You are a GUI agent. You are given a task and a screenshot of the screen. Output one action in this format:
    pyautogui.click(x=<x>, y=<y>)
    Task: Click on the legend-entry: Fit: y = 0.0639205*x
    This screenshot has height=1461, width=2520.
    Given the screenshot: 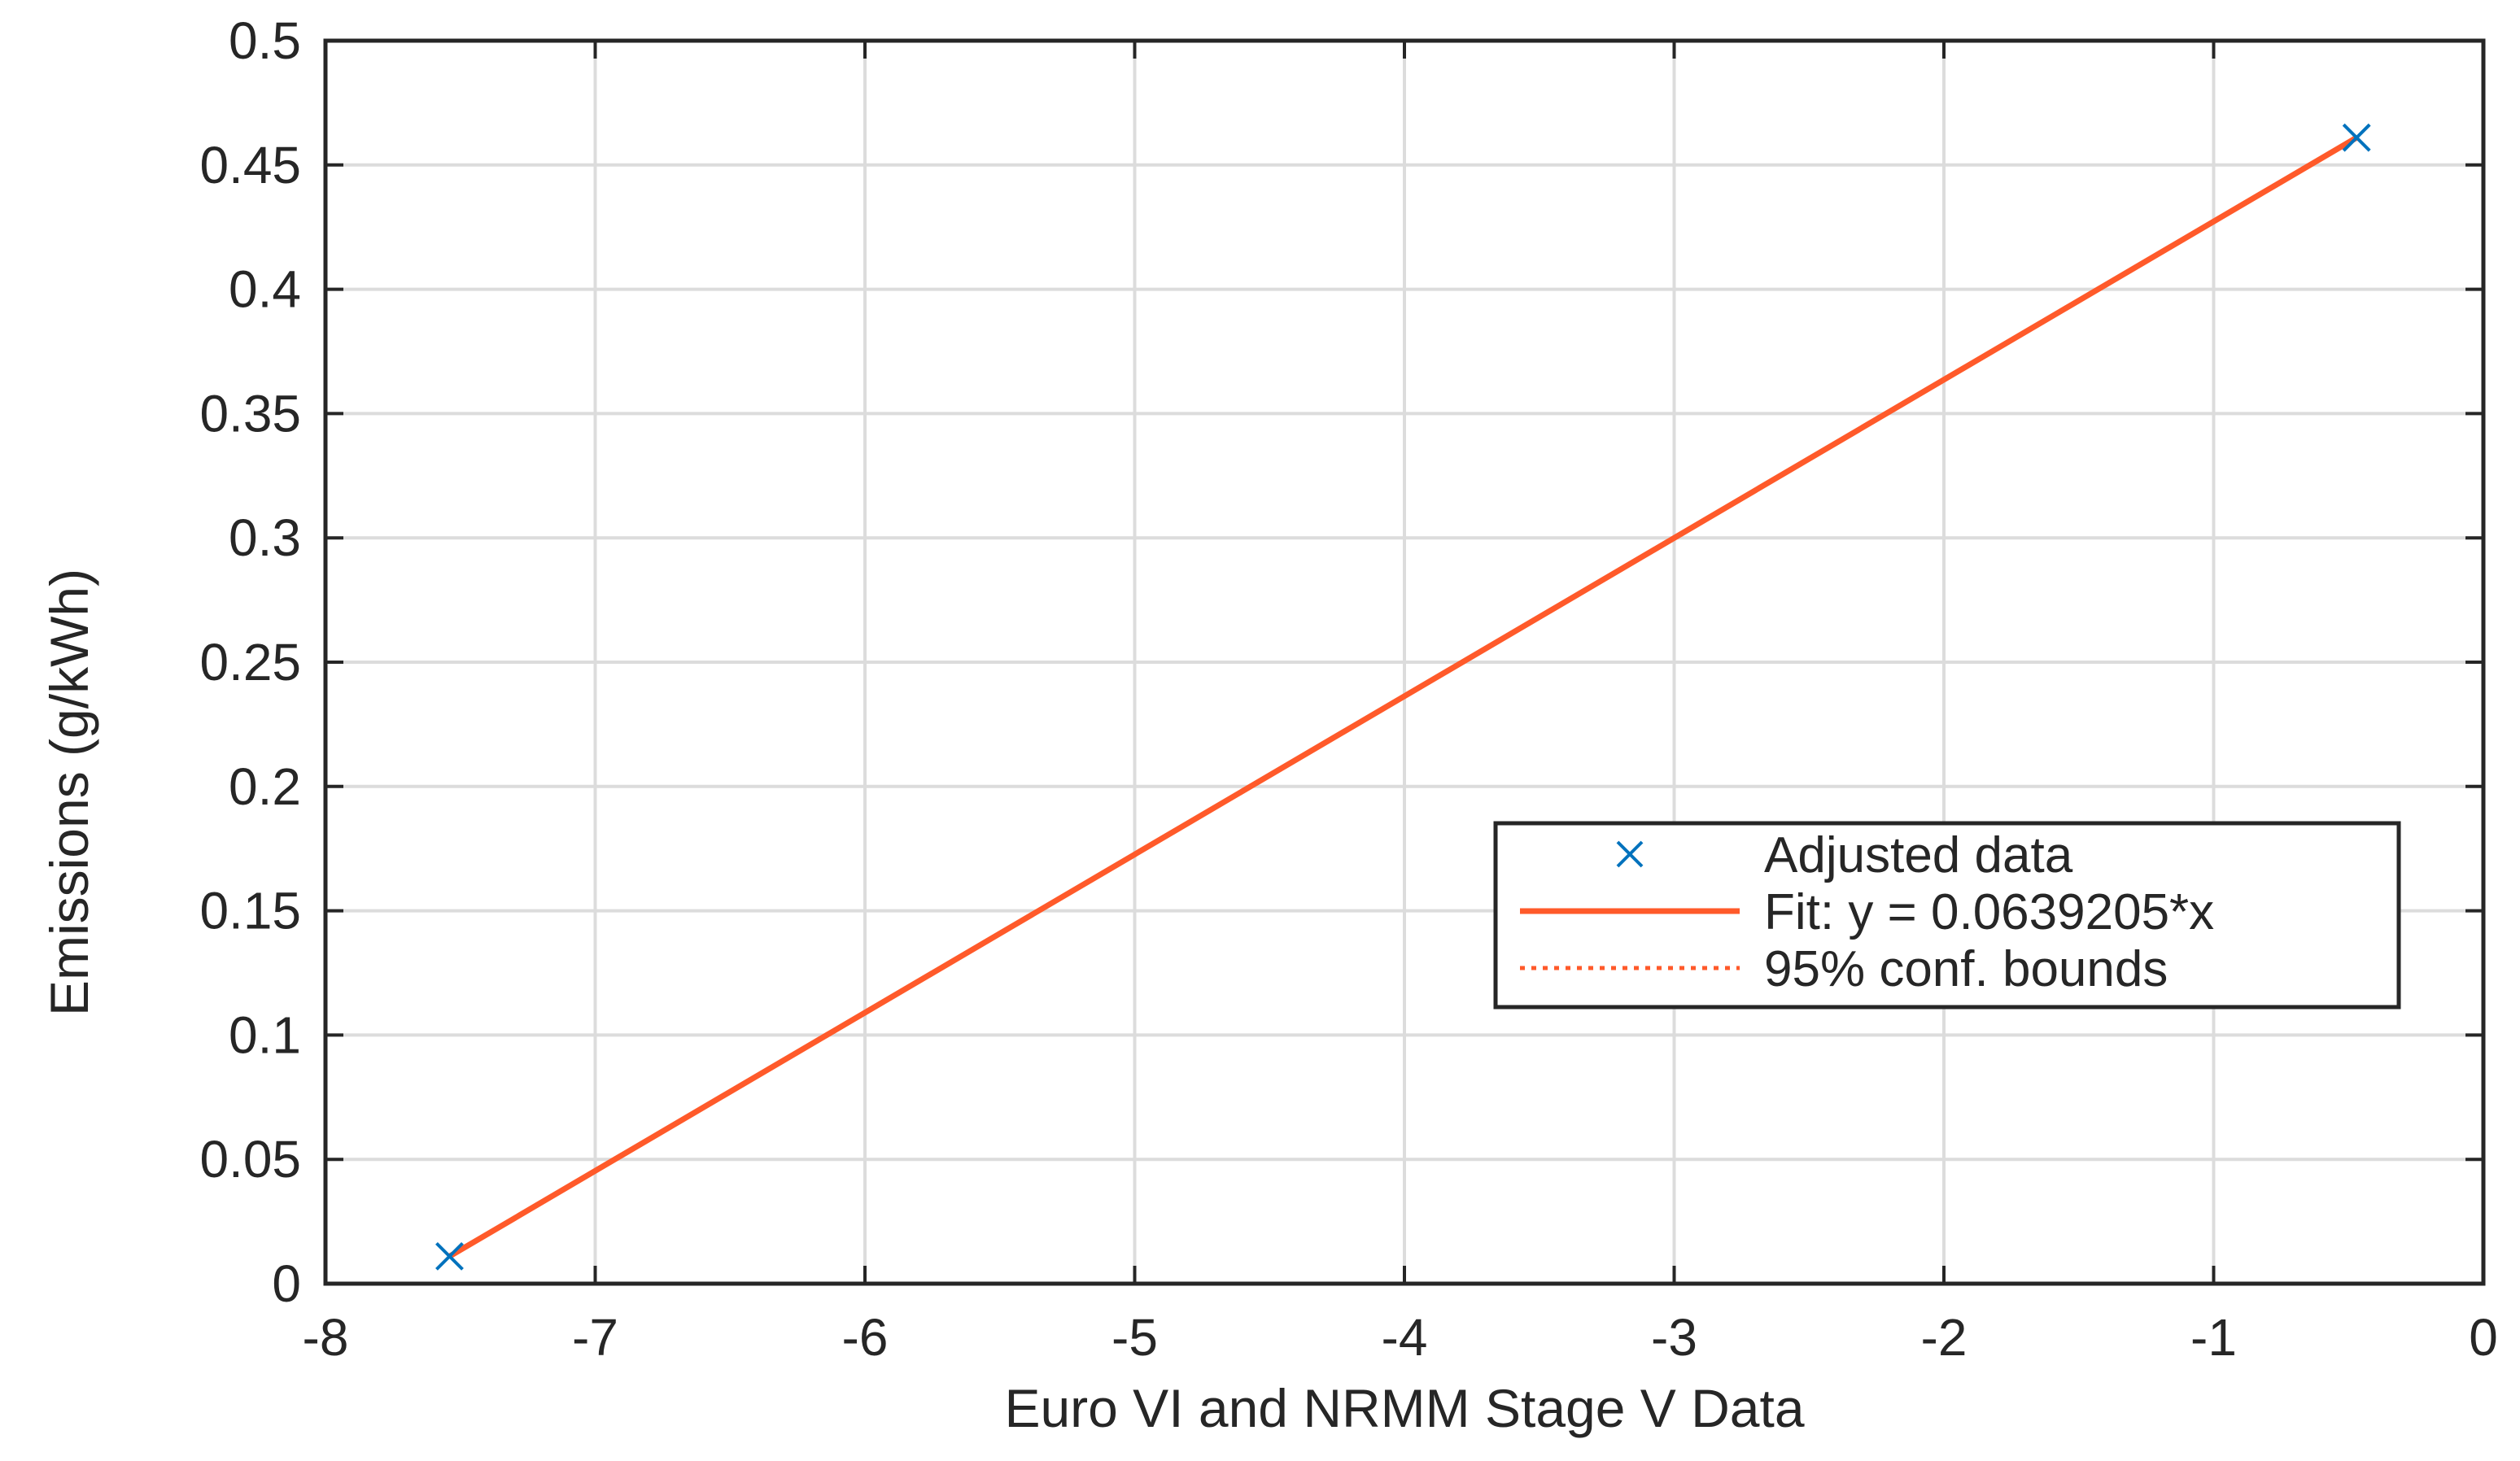 What is the action you would take?
    pyautogui.click(x=1867, y=912)
    